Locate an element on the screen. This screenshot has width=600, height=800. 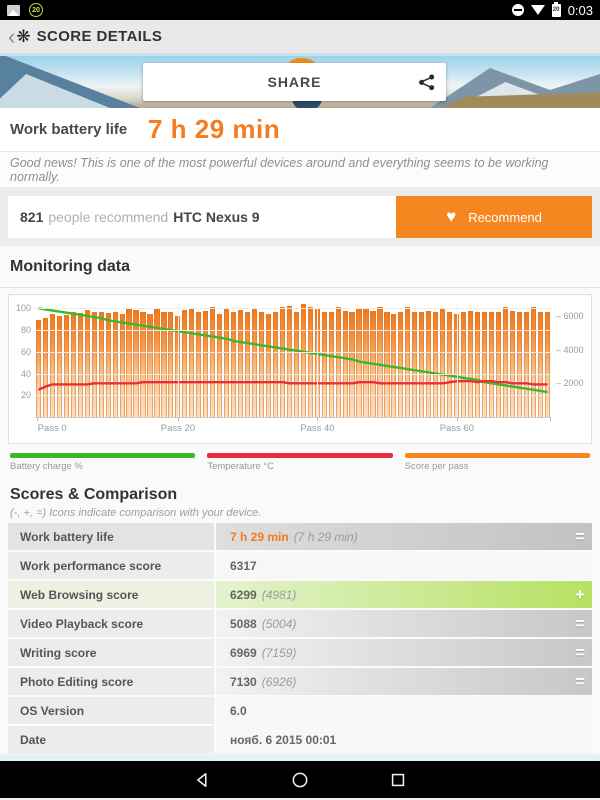
row-label: Date is located at coordinates (111, 739).